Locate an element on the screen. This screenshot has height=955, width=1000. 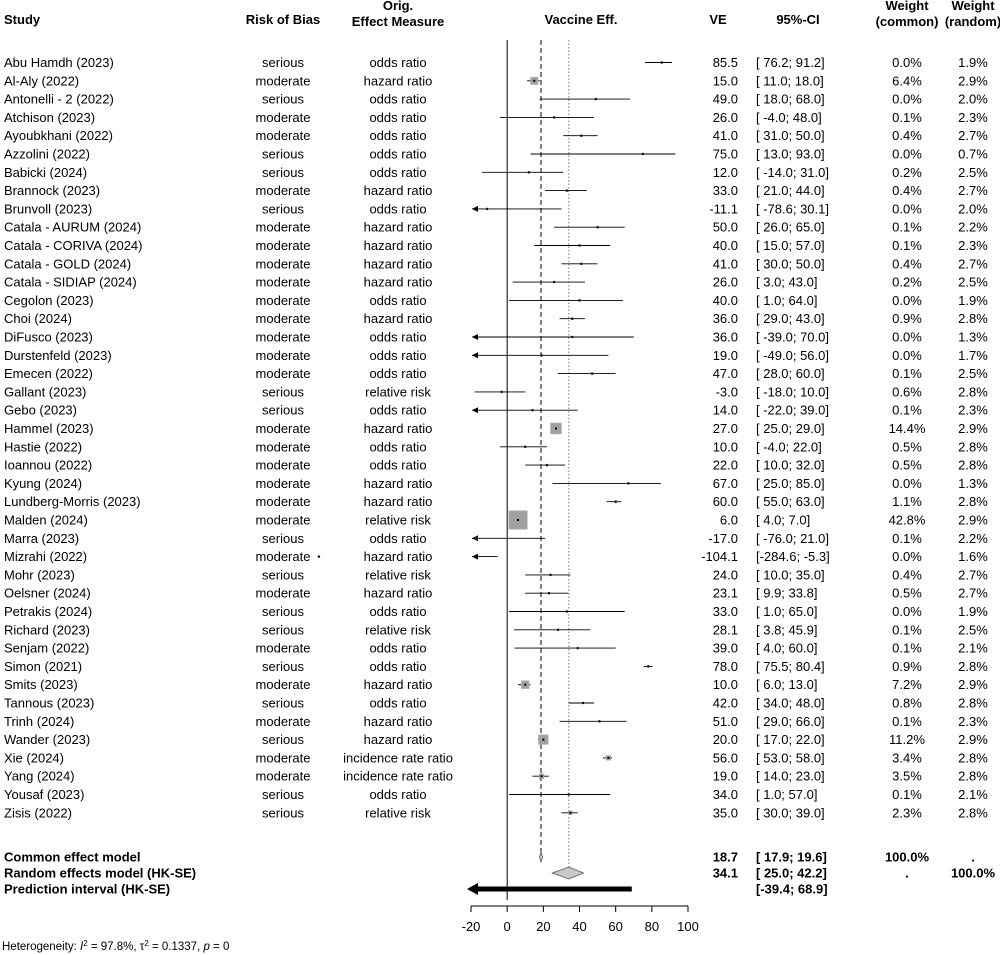
ve-value: 41.0 is located at coordinates (725, 135).